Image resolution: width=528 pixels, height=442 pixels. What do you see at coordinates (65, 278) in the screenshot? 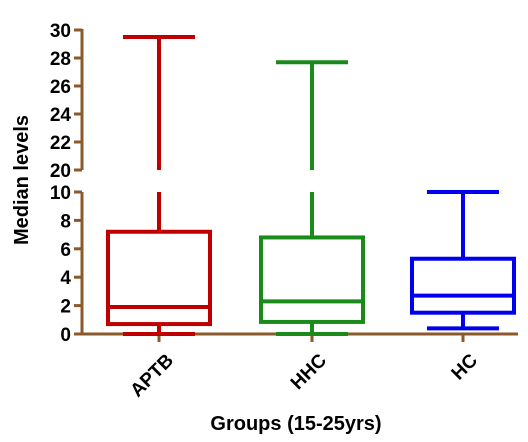
I see `y-tick-label: 4` at bounding box center [65, 278].